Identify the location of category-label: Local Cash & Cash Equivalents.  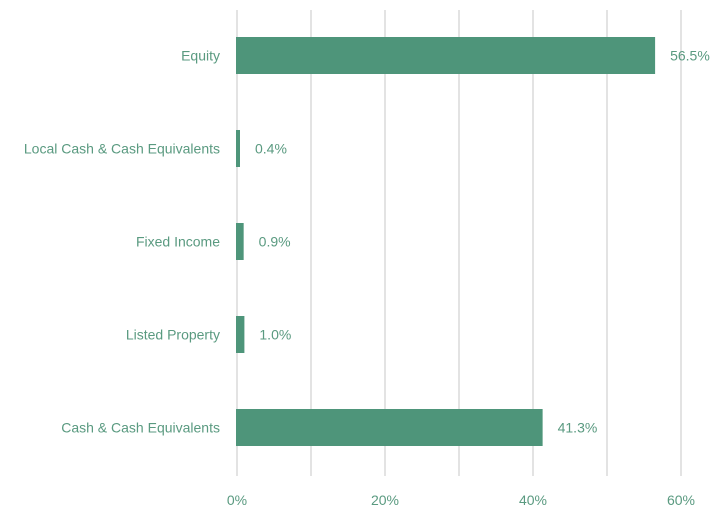
(122, 149).